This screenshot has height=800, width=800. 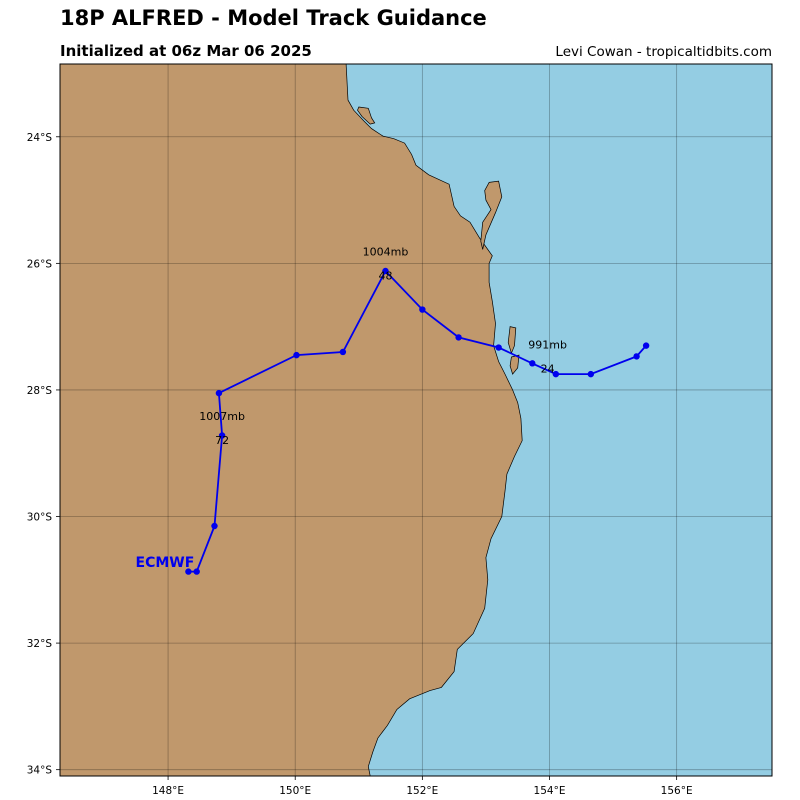 What do you see at coordinates (168, 791) in the screenshot?
I see `lon-tick-label: 148°E` at bounding box center [168, 791].